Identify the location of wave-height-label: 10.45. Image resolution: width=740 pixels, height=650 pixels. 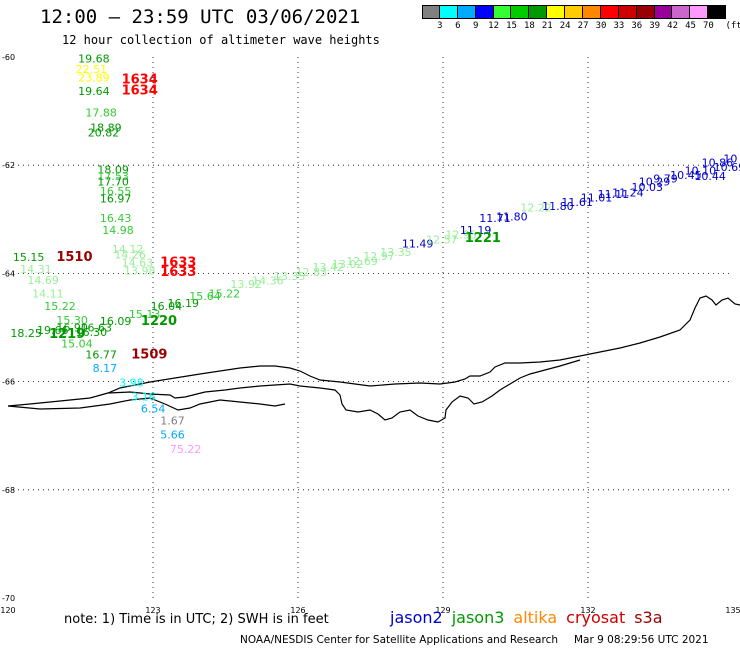
(686, 175).